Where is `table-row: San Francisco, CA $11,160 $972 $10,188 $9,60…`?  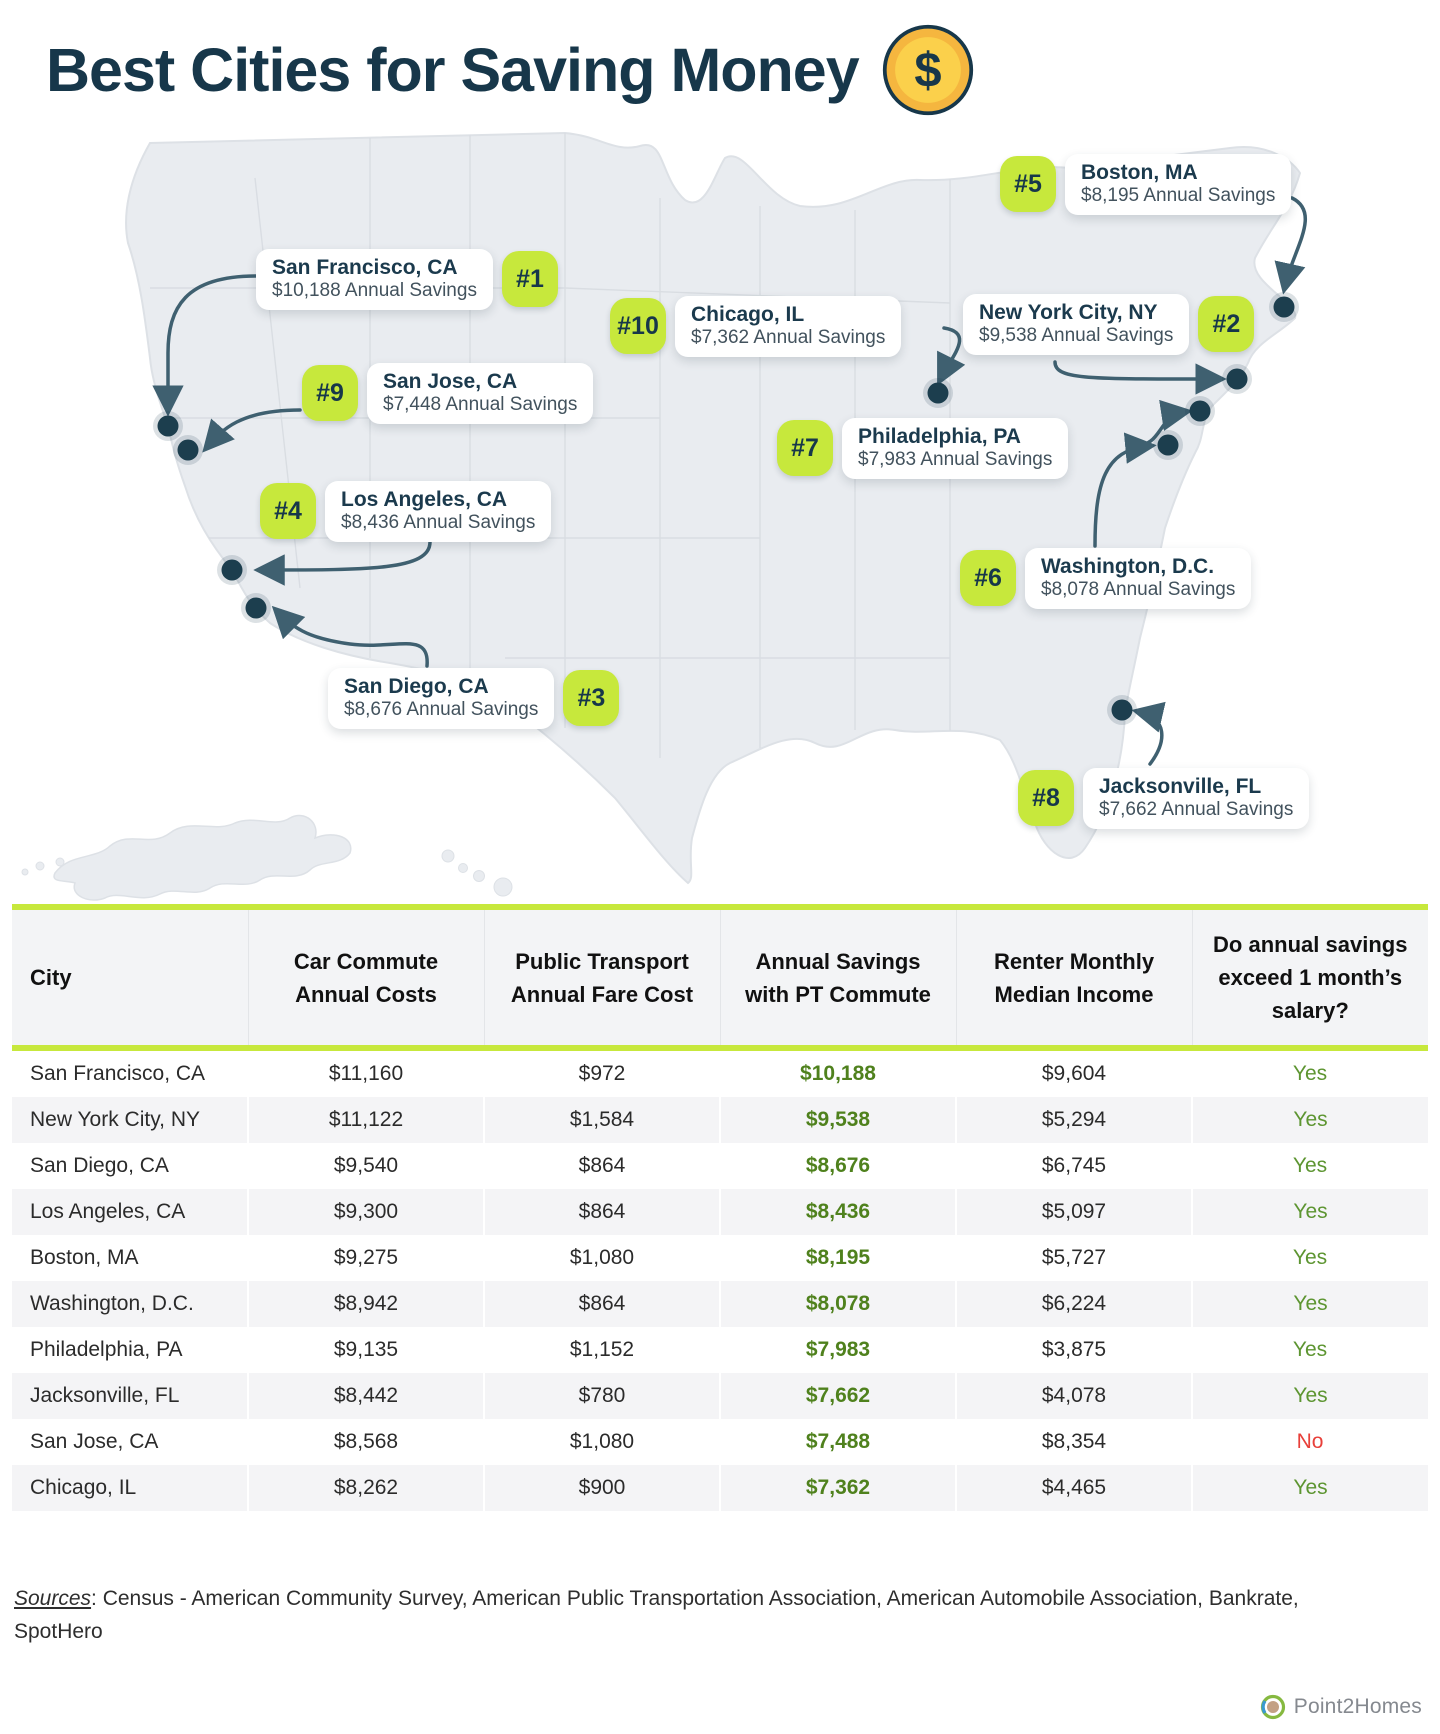 table-row: San Francisco, CA $11,160 $972 $10,188 $9,60… is located at coordinates (720, 1072).